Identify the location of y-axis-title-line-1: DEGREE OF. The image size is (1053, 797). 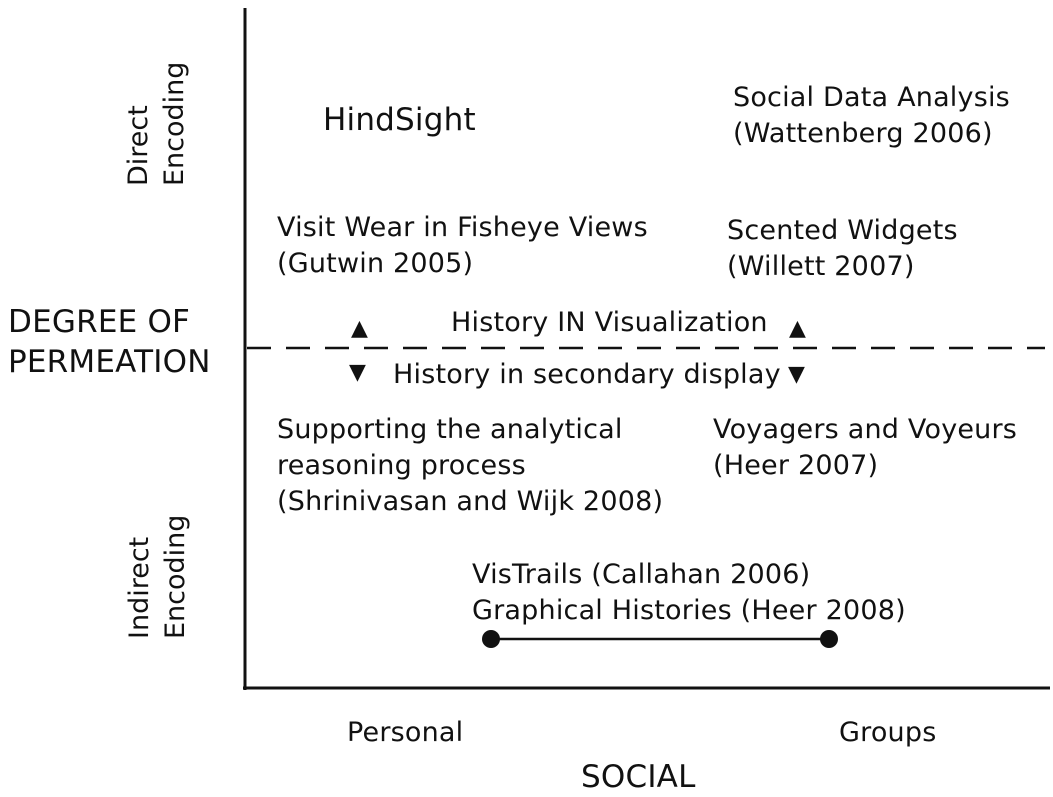
(99, 322).